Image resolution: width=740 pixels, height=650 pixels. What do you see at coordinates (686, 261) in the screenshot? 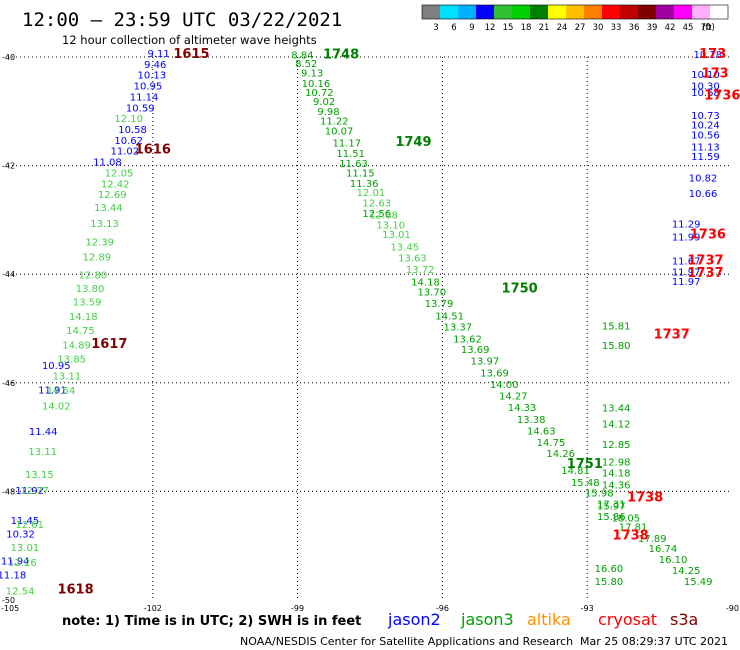
I see `wave-height-point: 11.67` at bounding box center [686, 261].